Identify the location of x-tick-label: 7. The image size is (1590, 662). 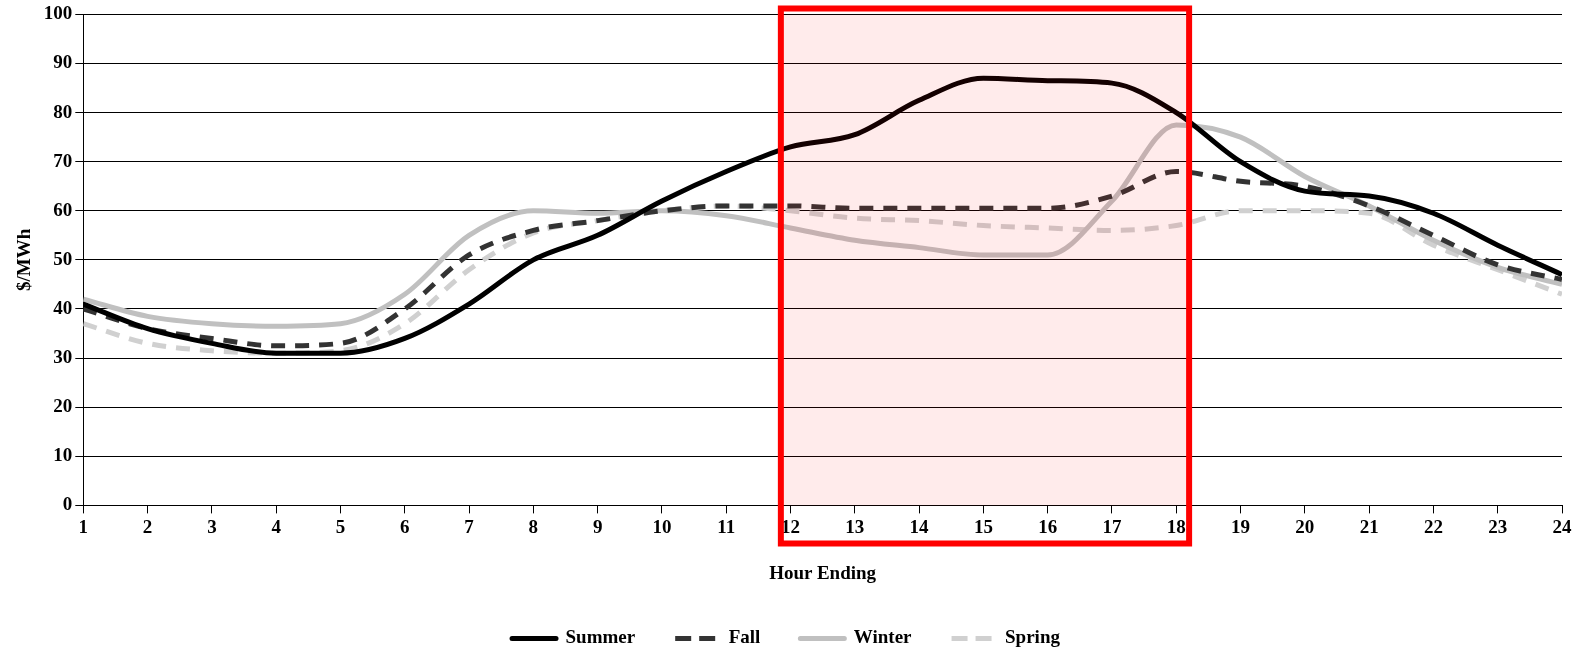
(469, 526).